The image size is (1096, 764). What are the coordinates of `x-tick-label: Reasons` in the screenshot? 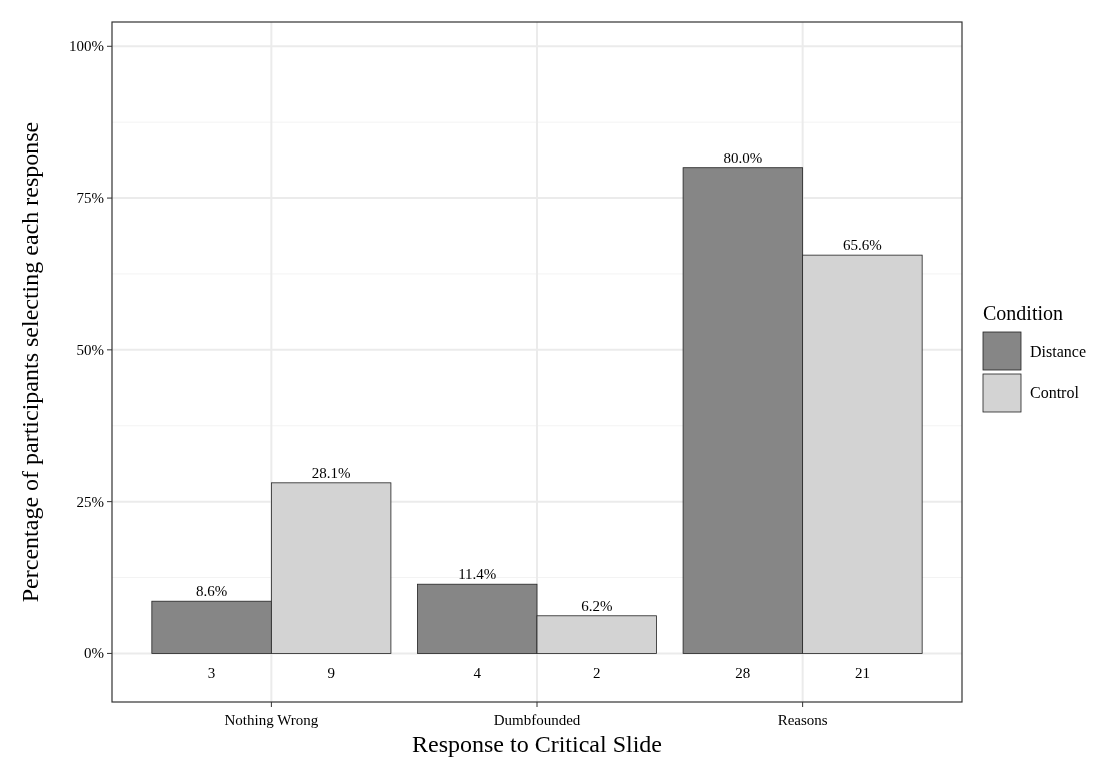 It's located at (802, 720).